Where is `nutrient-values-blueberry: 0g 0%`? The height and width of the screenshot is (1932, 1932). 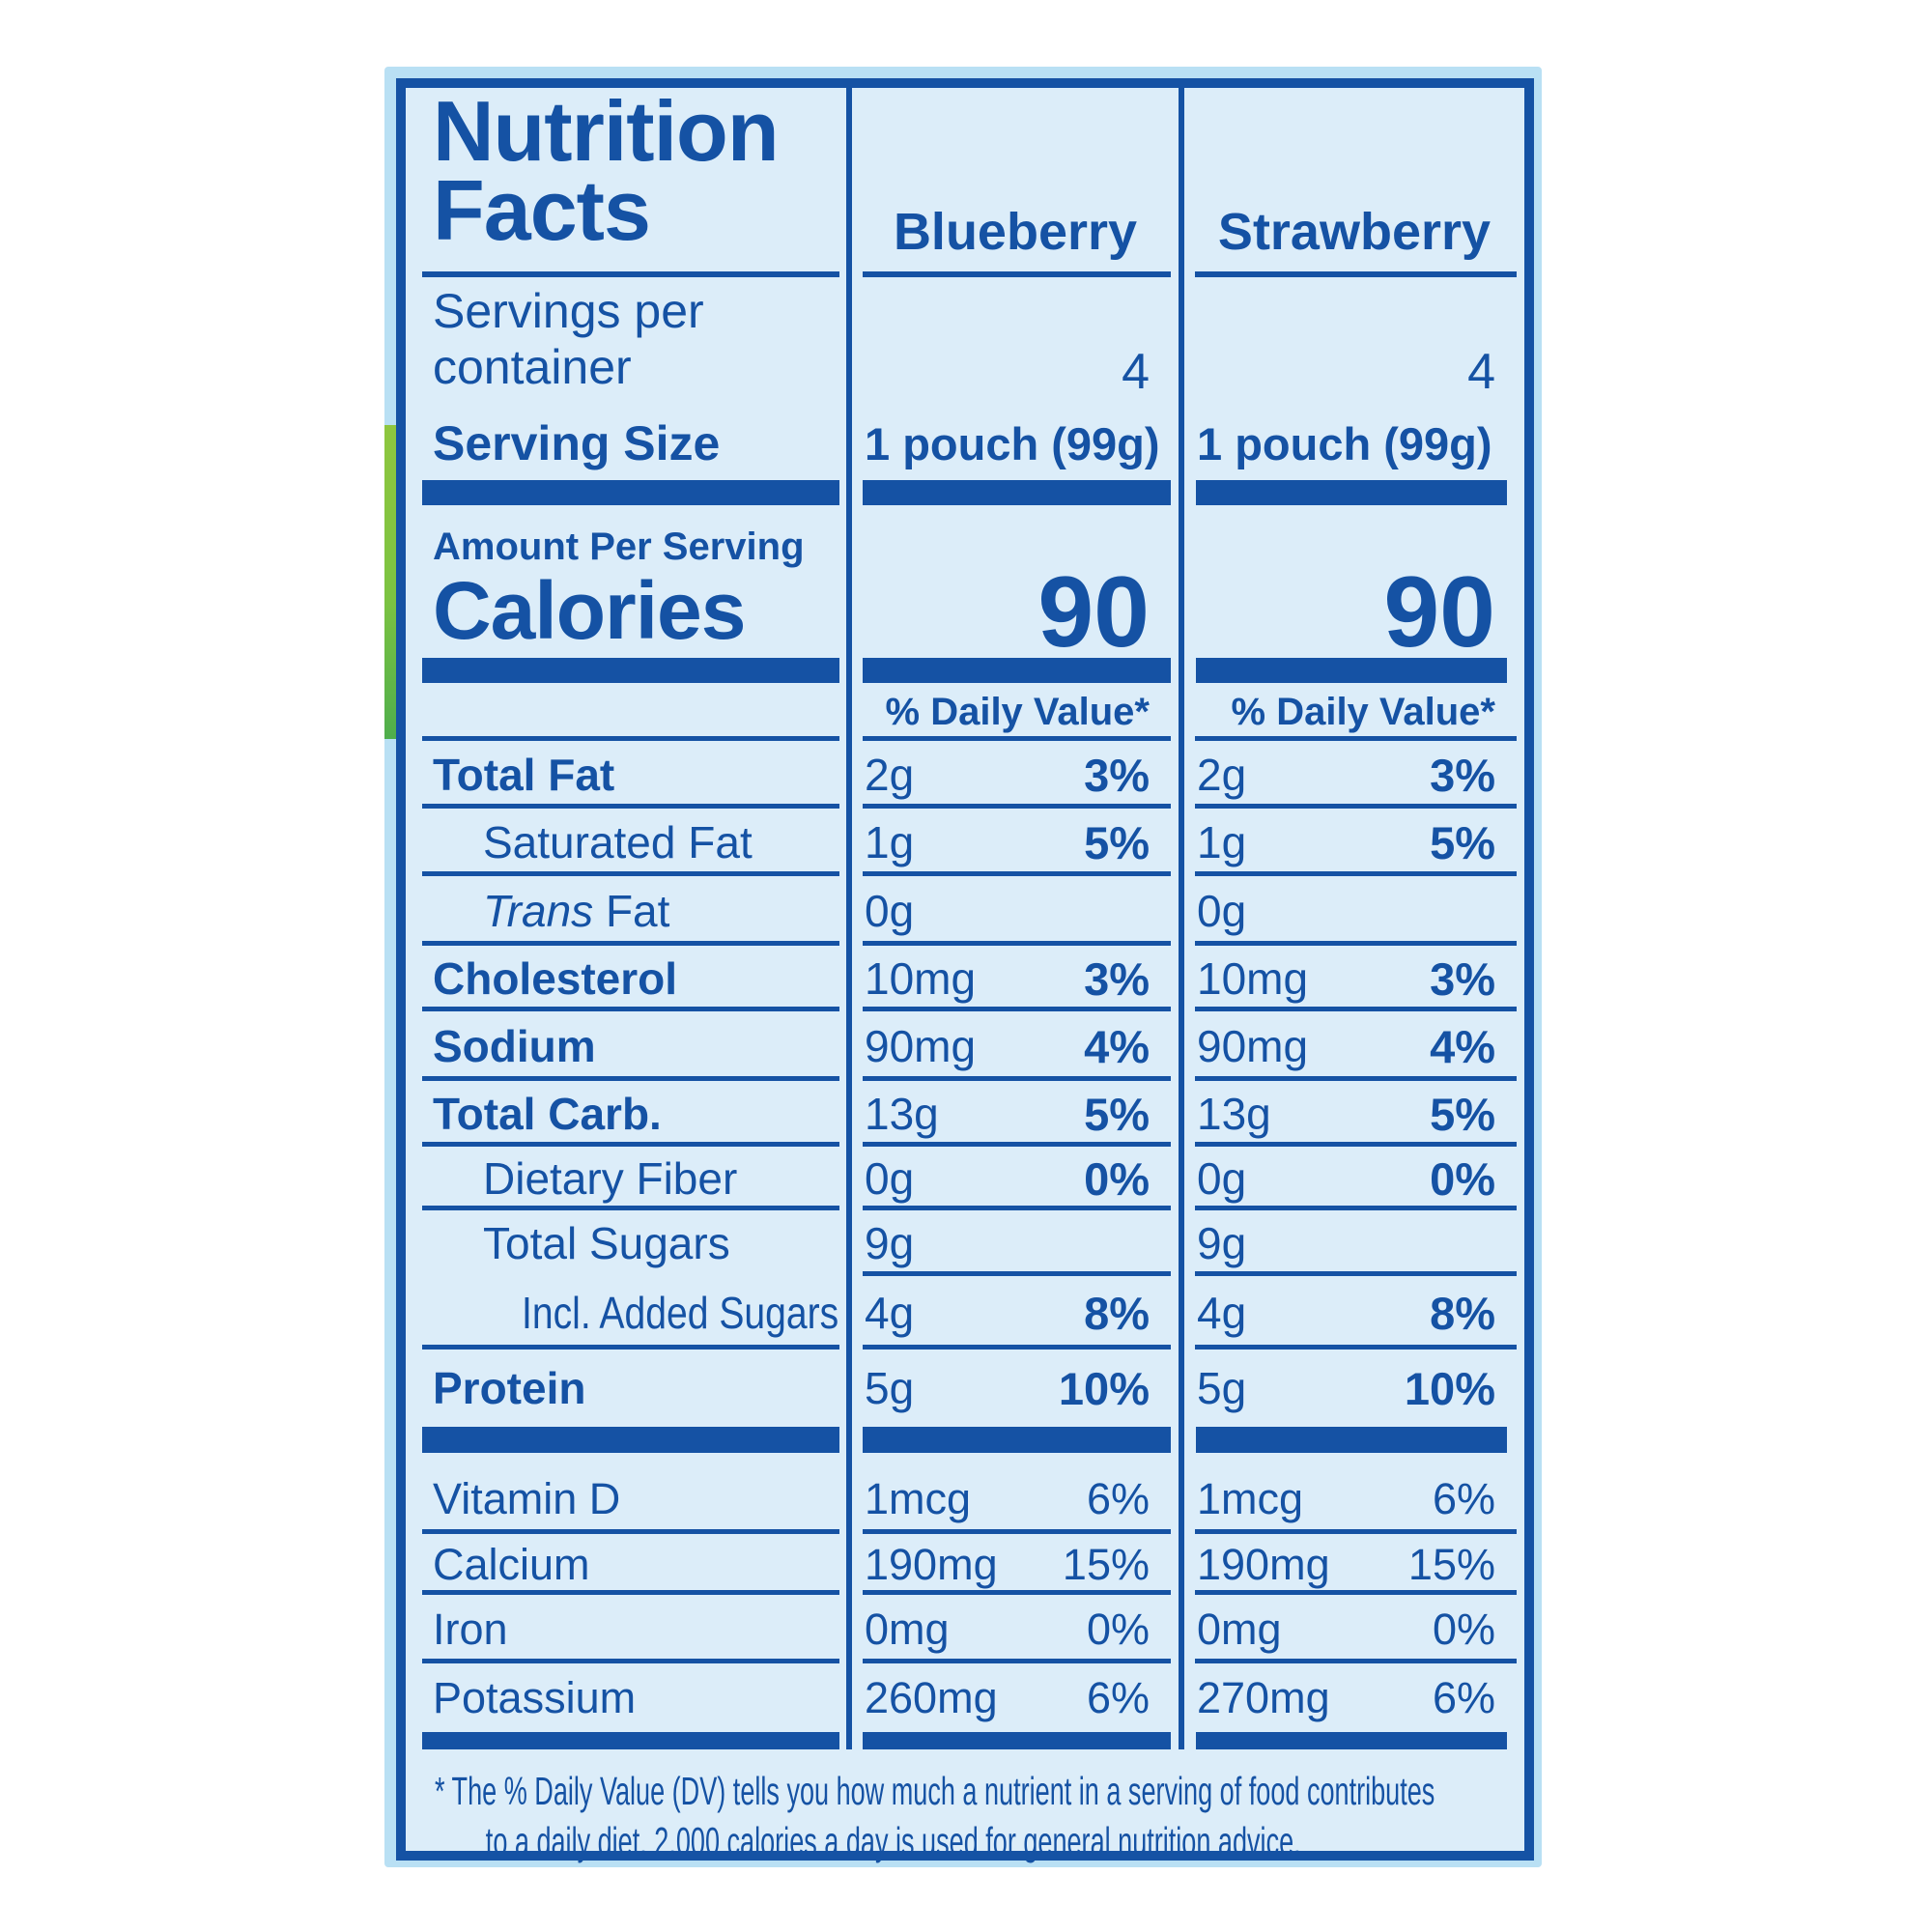
nutrient-values-blueberry: 0g 0% is located at coordinates (1015, 1178).